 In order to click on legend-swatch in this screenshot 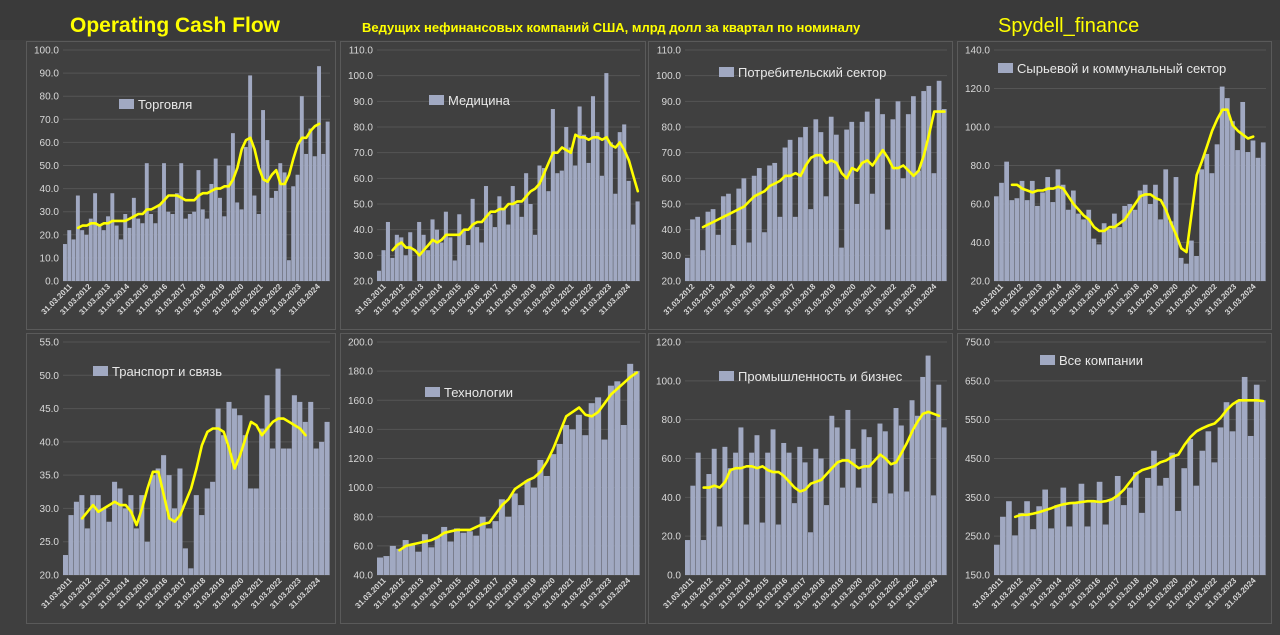, I will do `click(126, 104)`.